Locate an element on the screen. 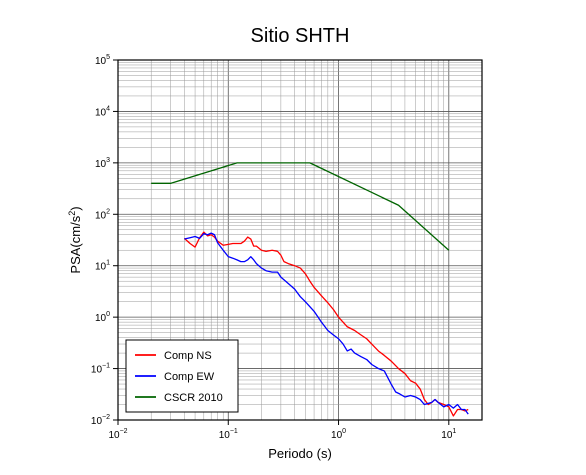 The width and height of the screenshot is (586, 475). legend: Comp NS Comp EW CSCR 2010 is located at coordinates (182, 376).